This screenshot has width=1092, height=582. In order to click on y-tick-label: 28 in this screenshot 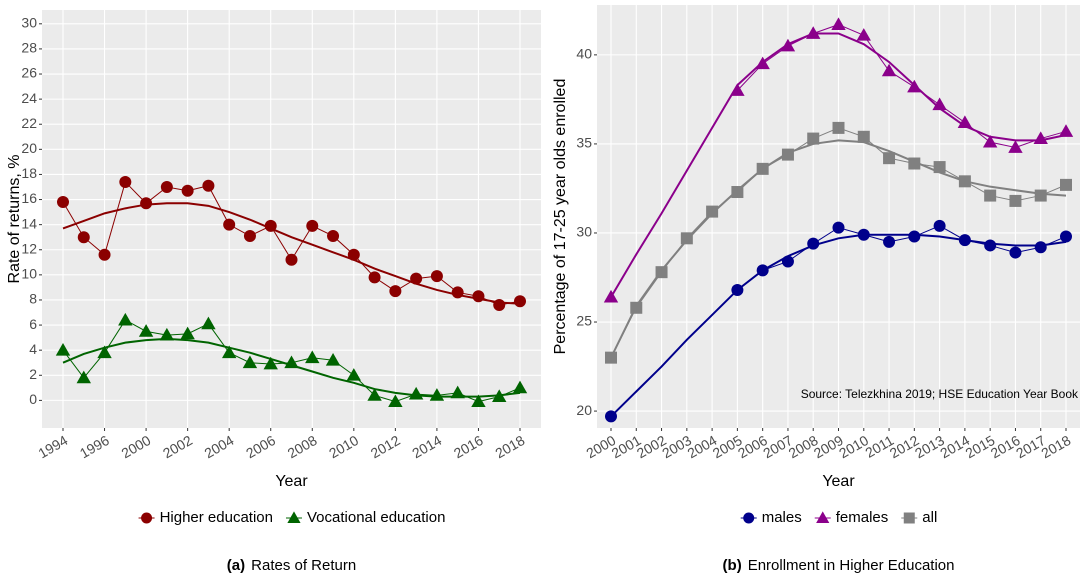, I will do `click(29, 48)`.